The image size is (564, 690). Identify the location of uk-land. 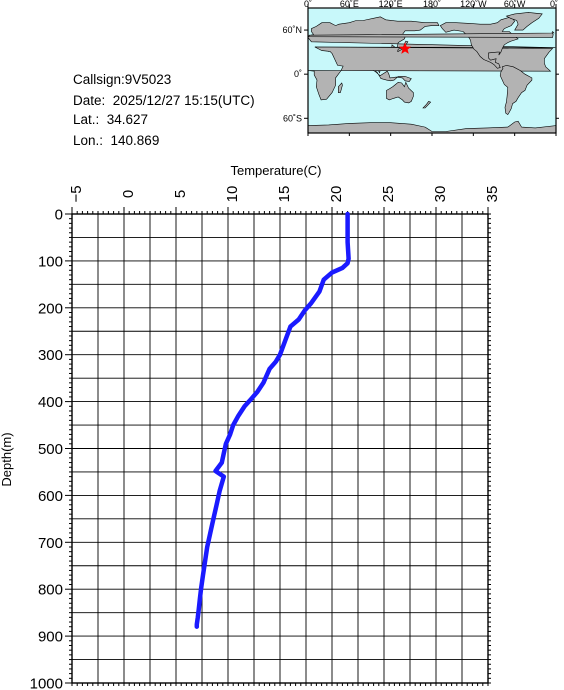
(431, 34).